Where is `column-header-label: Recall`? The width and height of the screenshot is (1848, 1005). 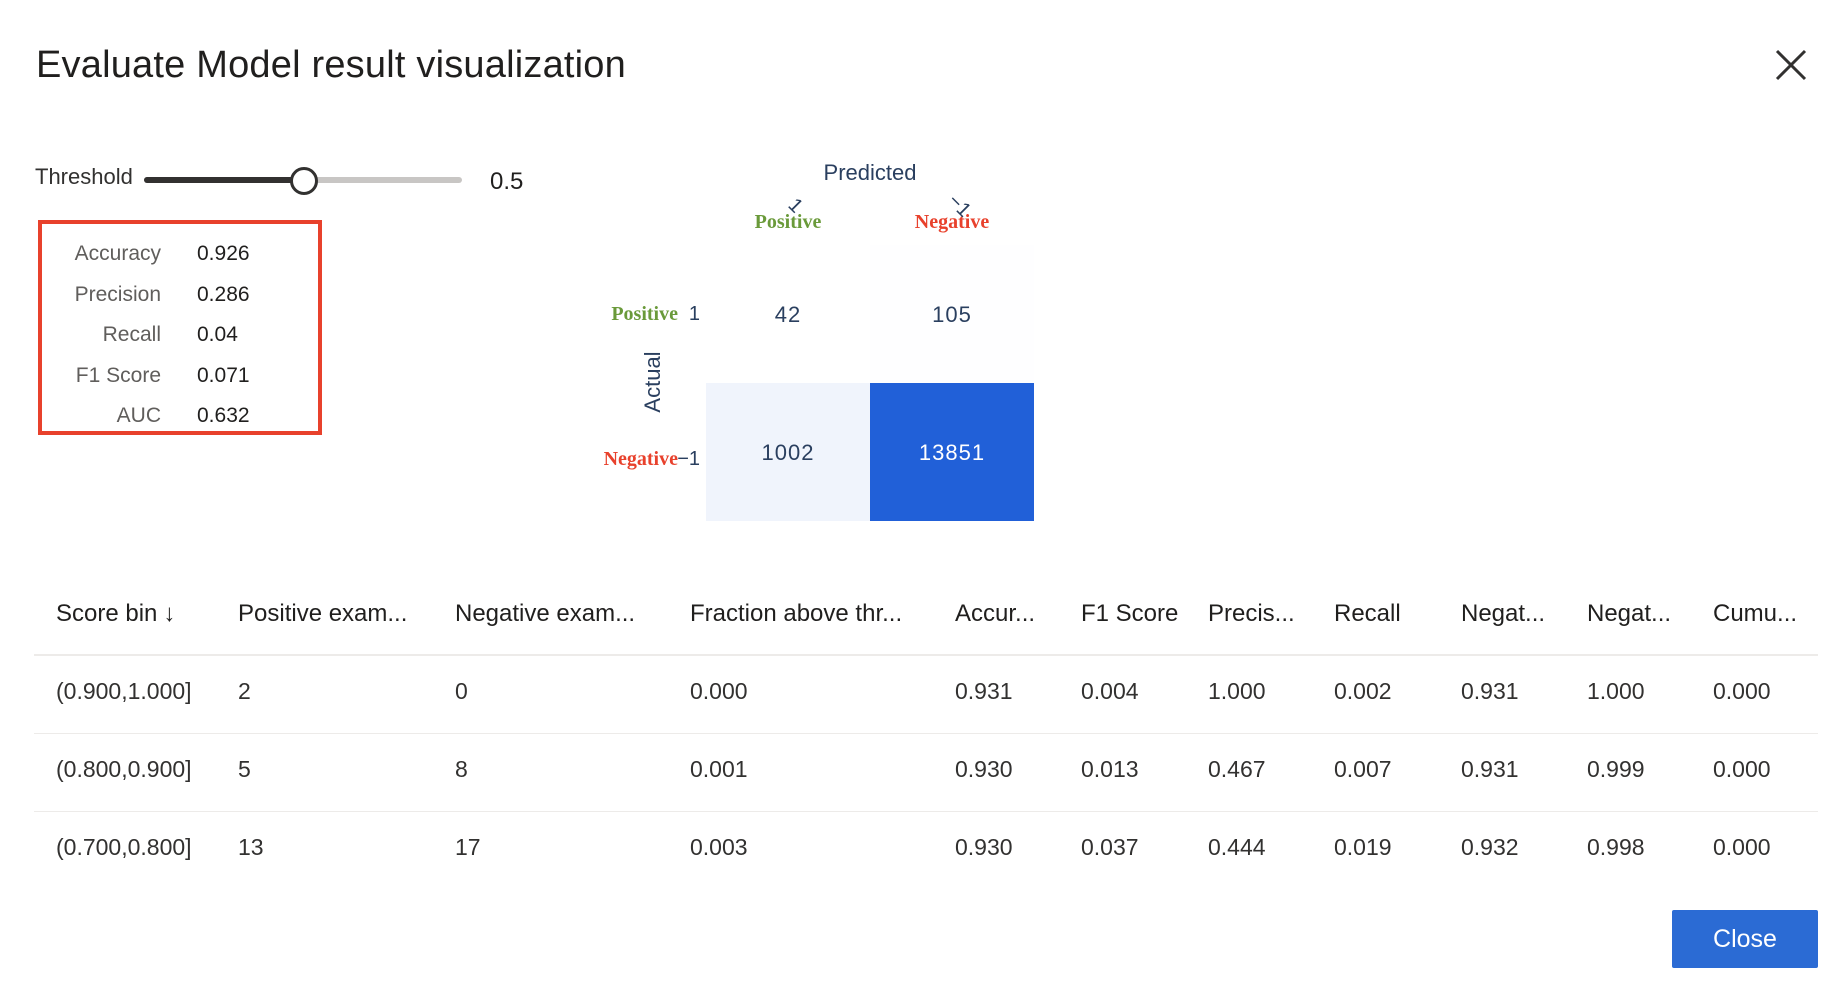 column-header-label: Recall is located at coordinates (1367, 613).